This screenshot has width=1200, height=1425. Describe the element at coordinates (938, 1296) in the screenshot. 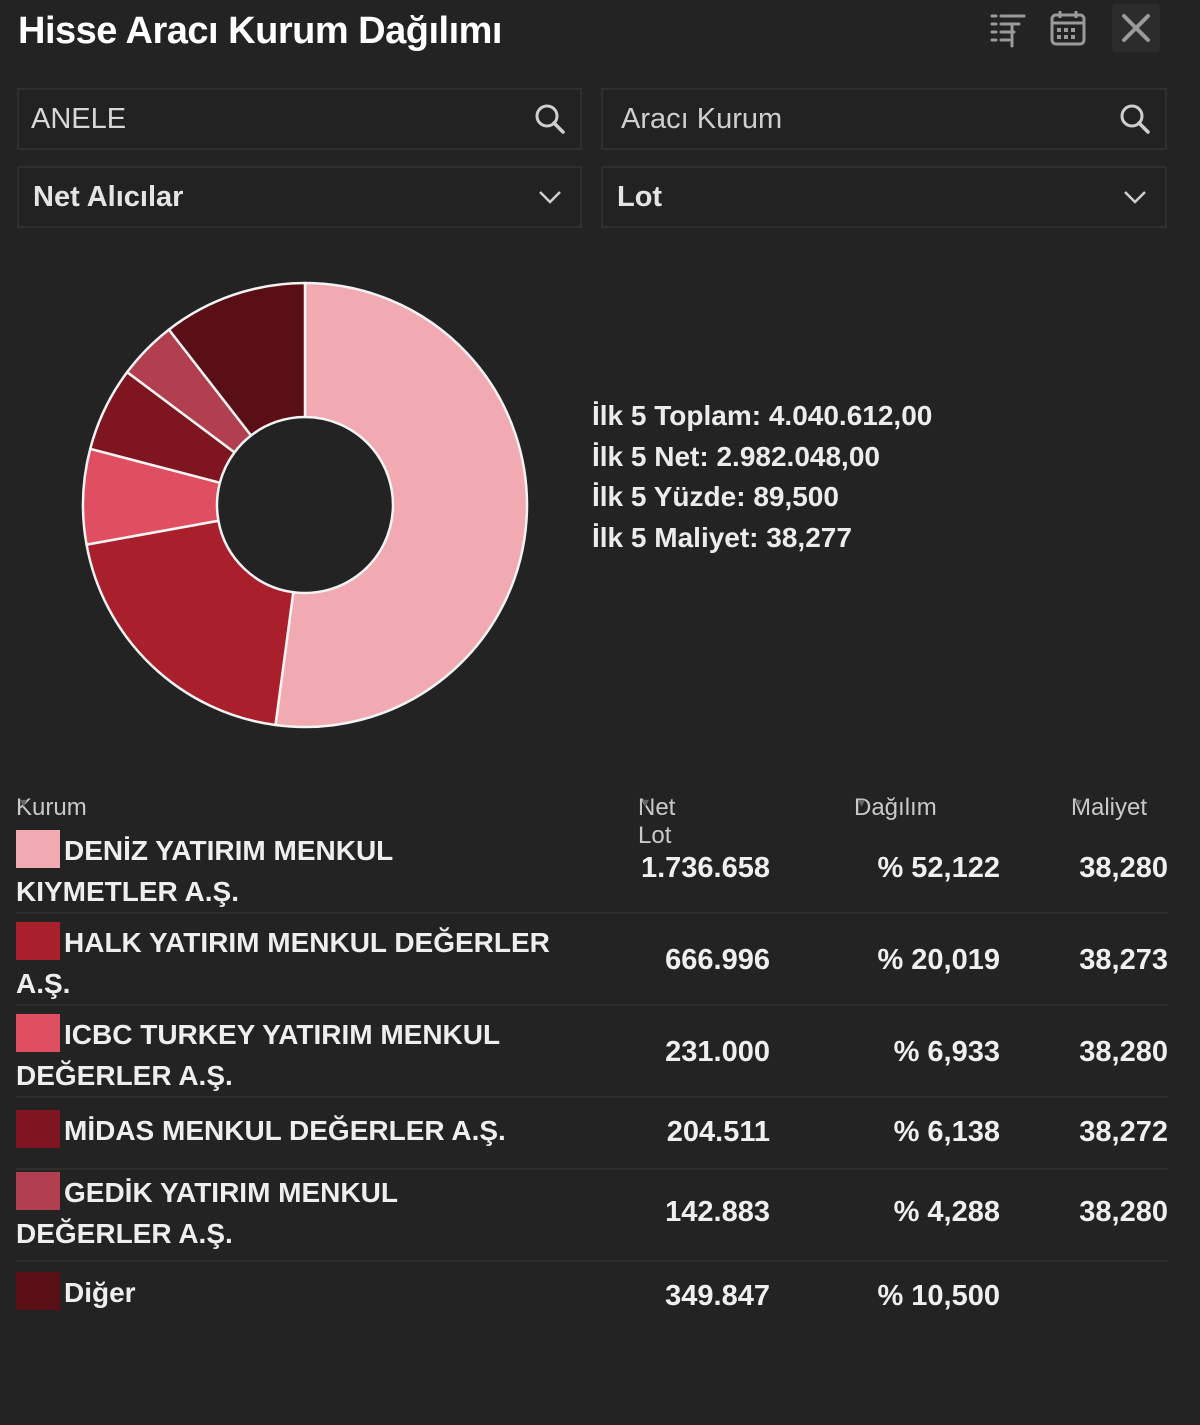

I see `distribution-value: % 10,500` at that location.